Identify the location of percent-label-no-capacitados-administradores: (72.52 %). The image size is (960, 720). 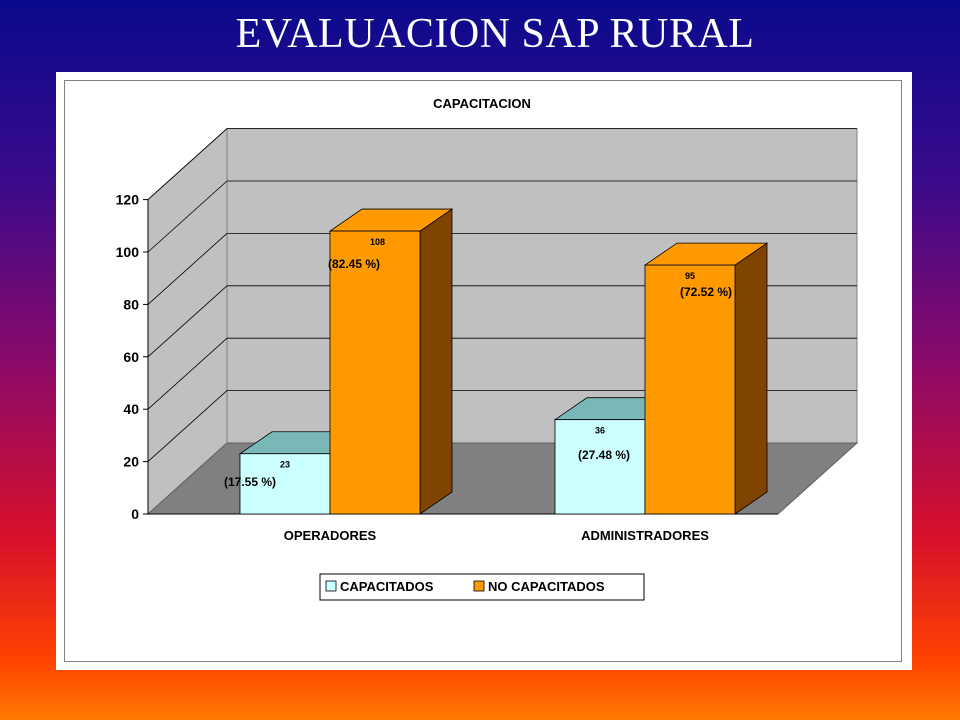
(706, 292).